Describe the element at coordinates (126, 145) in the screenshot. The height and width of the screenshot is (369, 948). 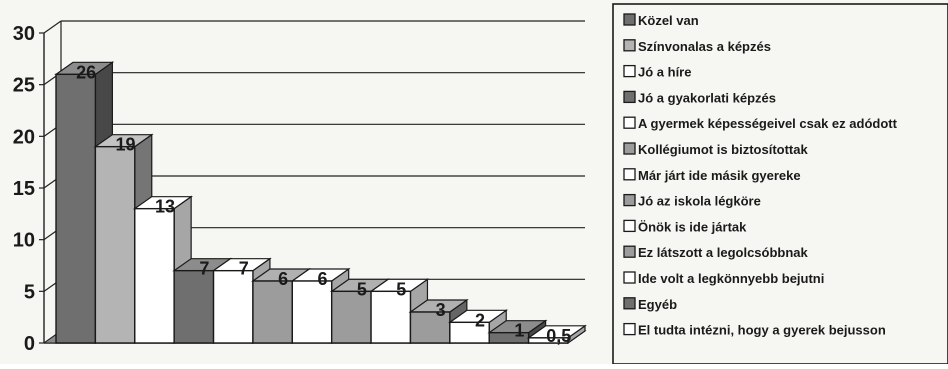
I see `data-label: 19` at that location.